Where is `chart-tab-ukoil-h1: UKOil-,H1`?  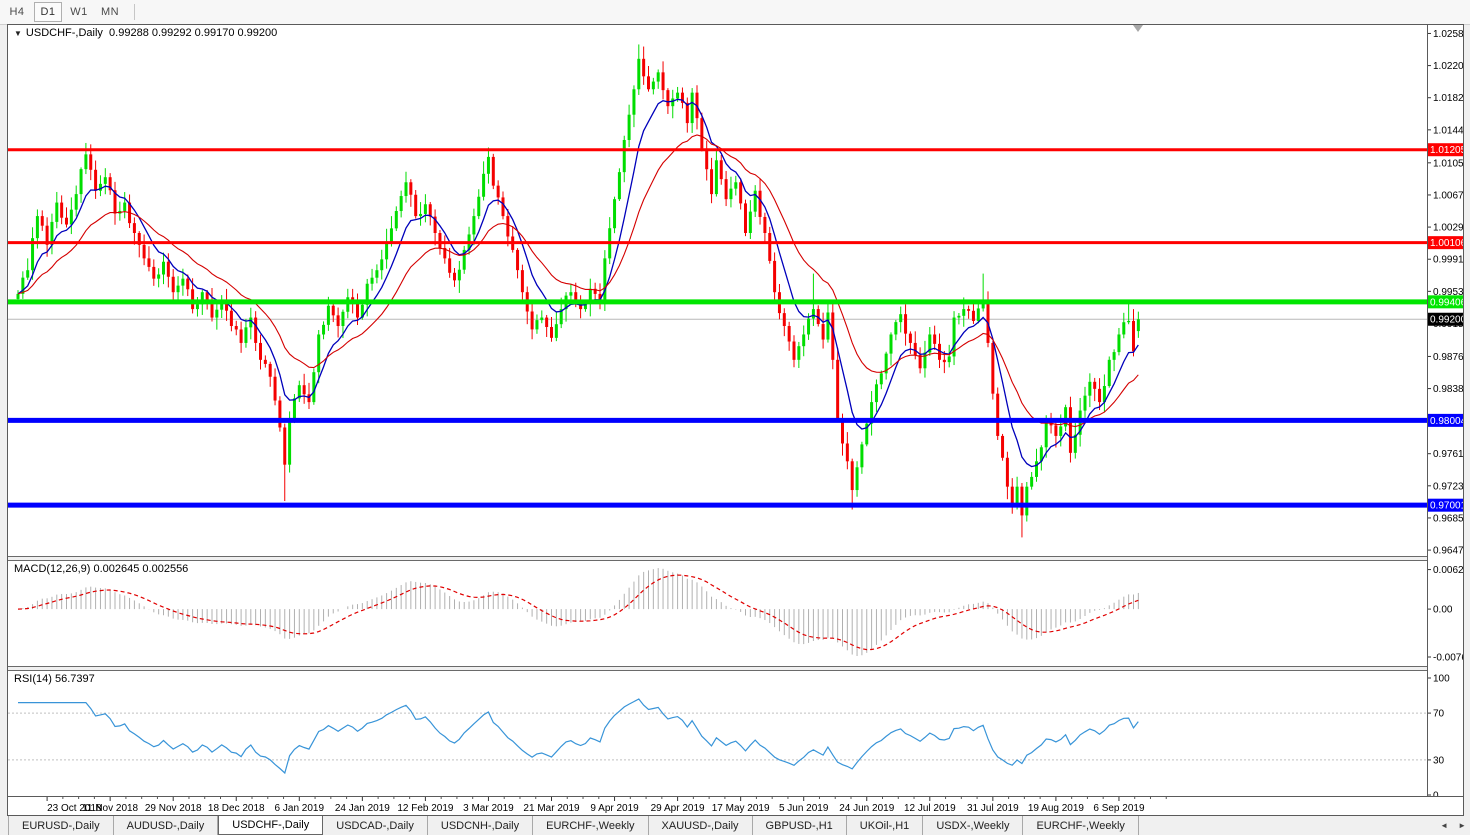 chart-tab-ukoil-h1: UKOil-,H1 is located at coordinates (885, 825).